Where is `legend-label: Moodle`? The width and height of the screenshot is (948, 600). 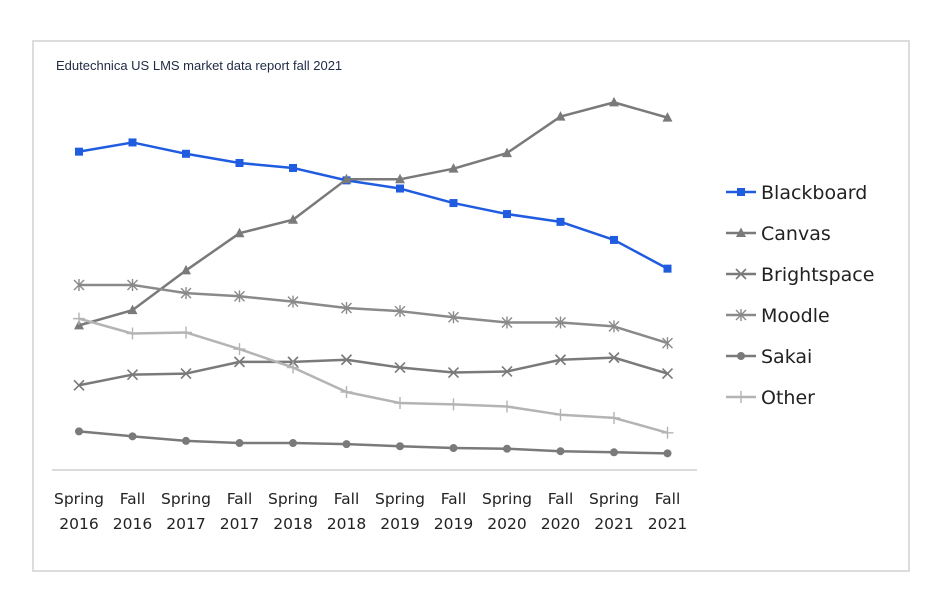 legend-label: Moodle is located at coordinates (795, 316).